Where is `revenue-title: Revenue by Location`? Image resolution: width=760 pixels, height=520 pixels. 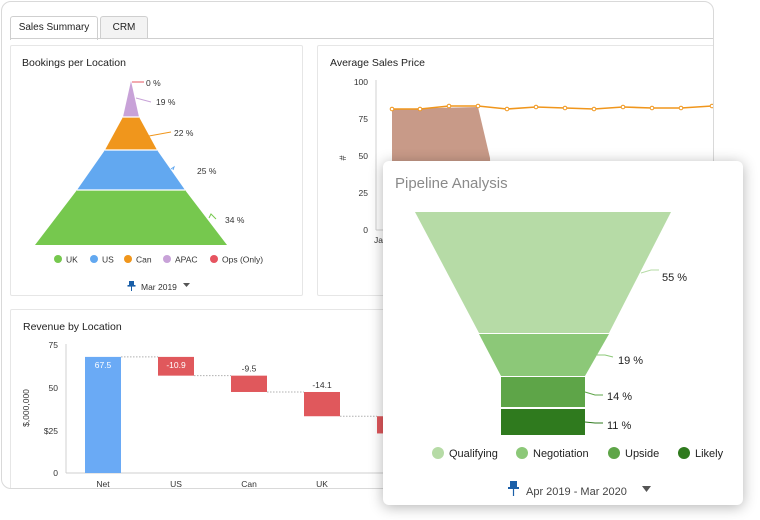 revenue-title: Revenue by Location is located at coordinates (72, 327).